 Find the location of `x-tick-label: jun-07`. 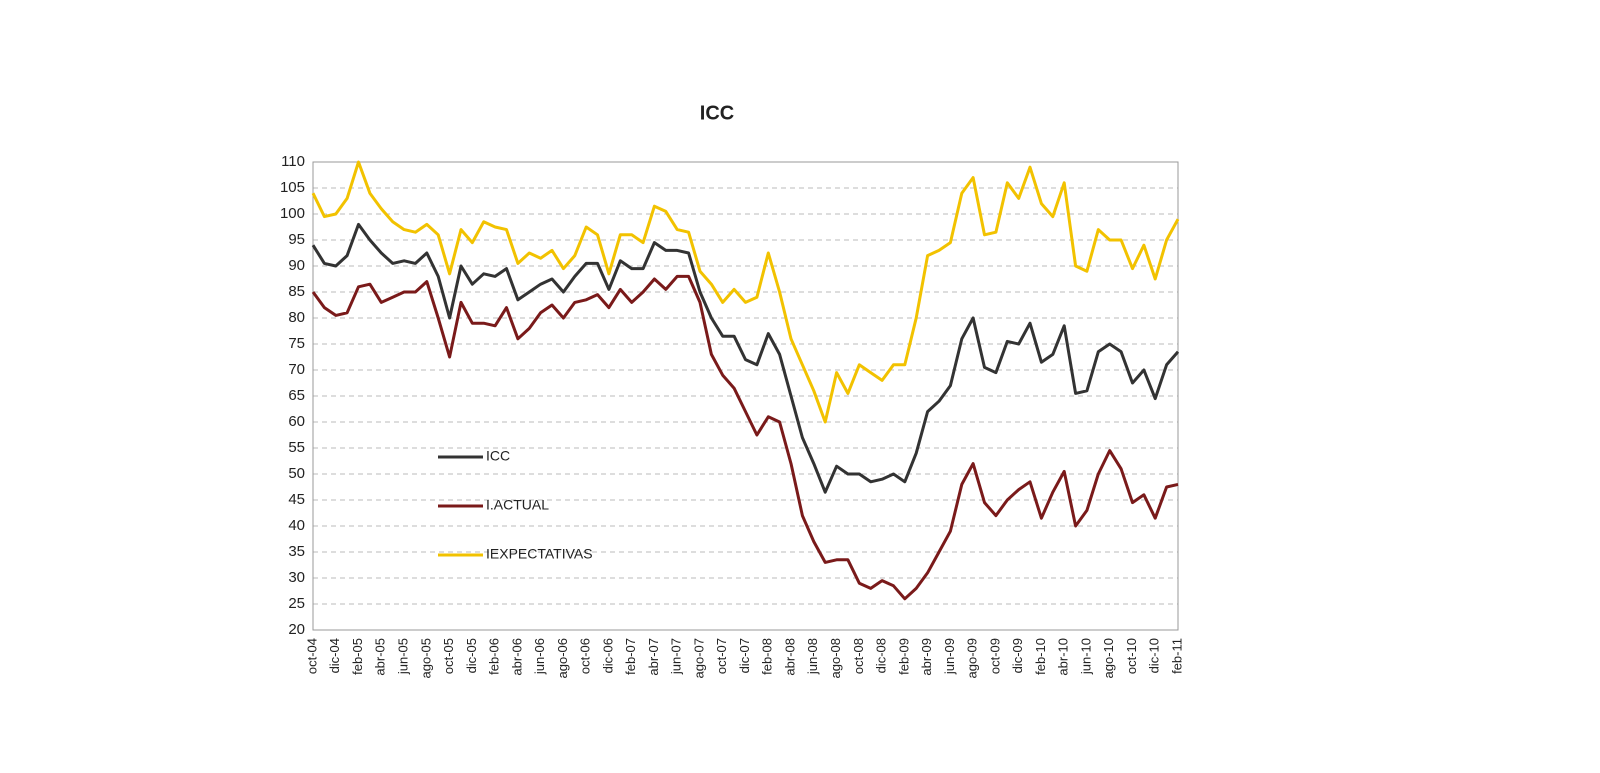

x-tick-label: jun-07 is located at coordinates (676, 656).